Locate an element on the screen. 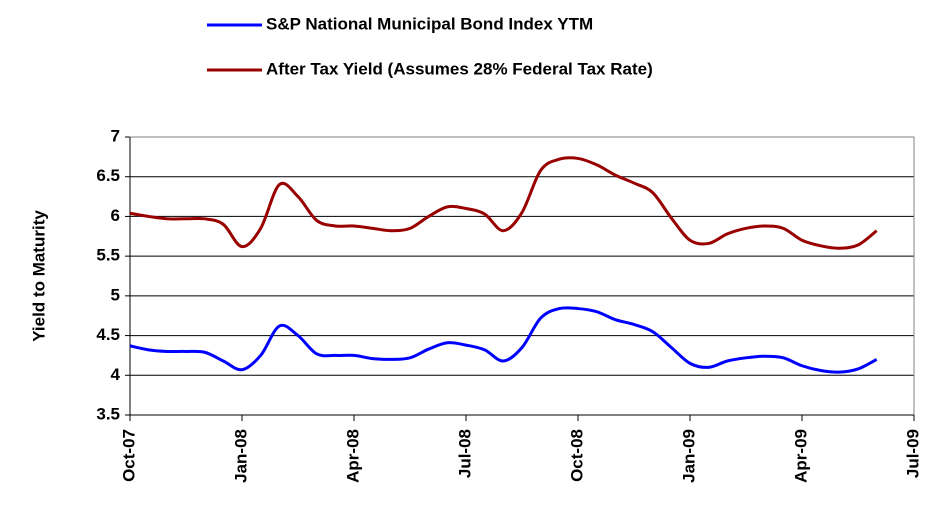 The height and width of the screenshot is (519, 926). y-axis-label: Yield to Maturity is located at coordinates (38, 276).